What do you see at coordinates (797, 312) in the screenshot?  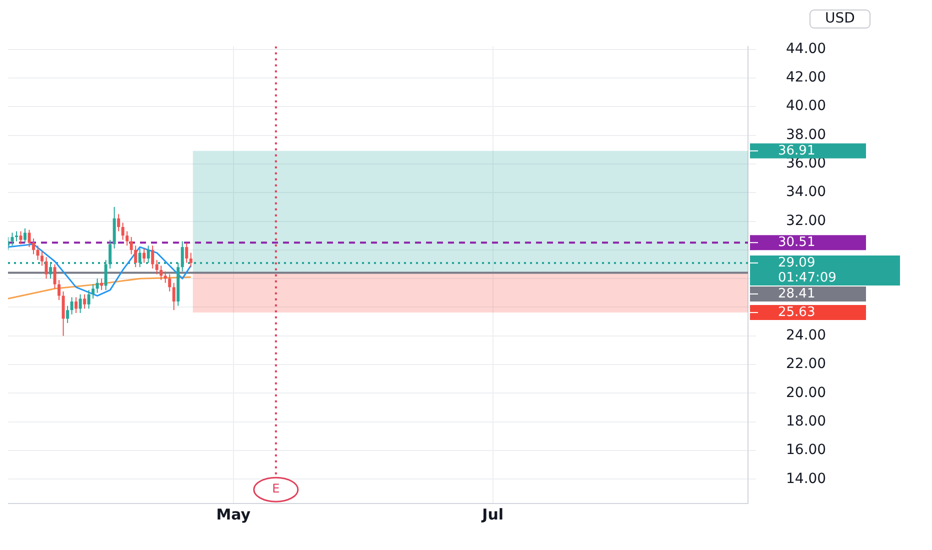 I see `band-label: 25.63` at bounding box center [797, 312].